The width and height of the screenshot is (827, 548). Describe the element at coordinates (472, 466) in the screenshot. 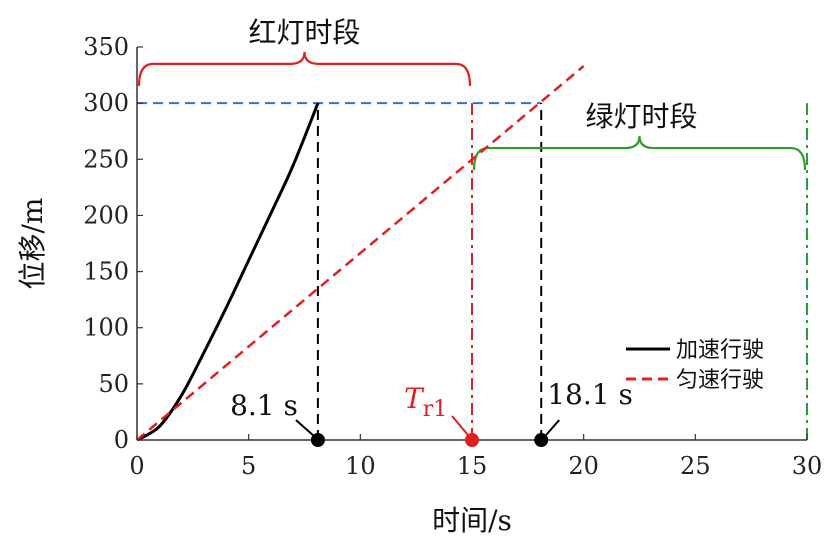

I see `x-tick-label: 15` at that location.